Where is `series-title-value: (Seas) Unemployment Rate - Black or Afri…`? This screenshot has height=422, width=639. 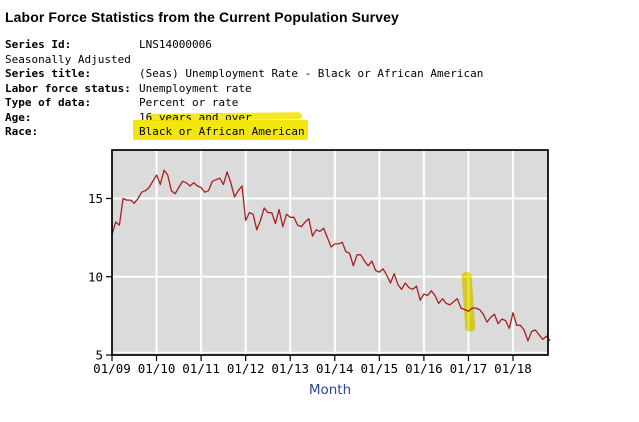
series-title-value: (Seas) Unemployment Rate - Black or Afri… is located at coordinates (311, 73).